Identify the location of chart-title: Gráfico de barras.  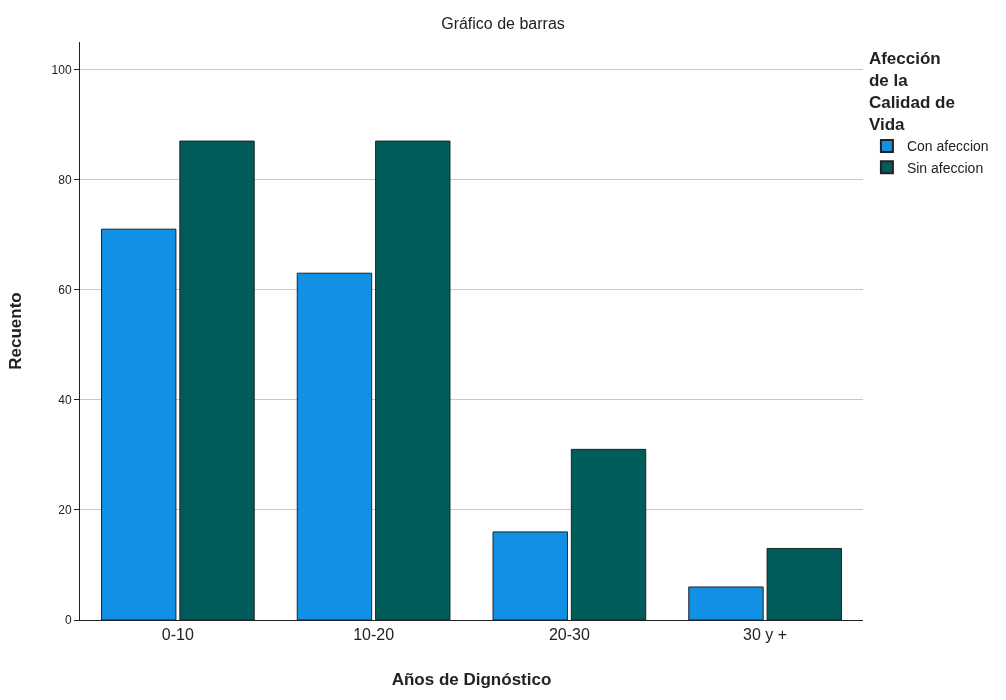
(503, 23).